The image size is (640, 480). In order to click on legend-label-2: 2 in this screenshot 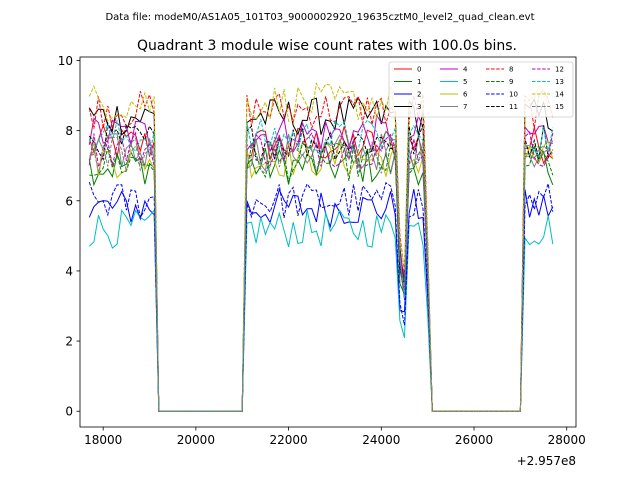, I will do `click(419, 95)`.